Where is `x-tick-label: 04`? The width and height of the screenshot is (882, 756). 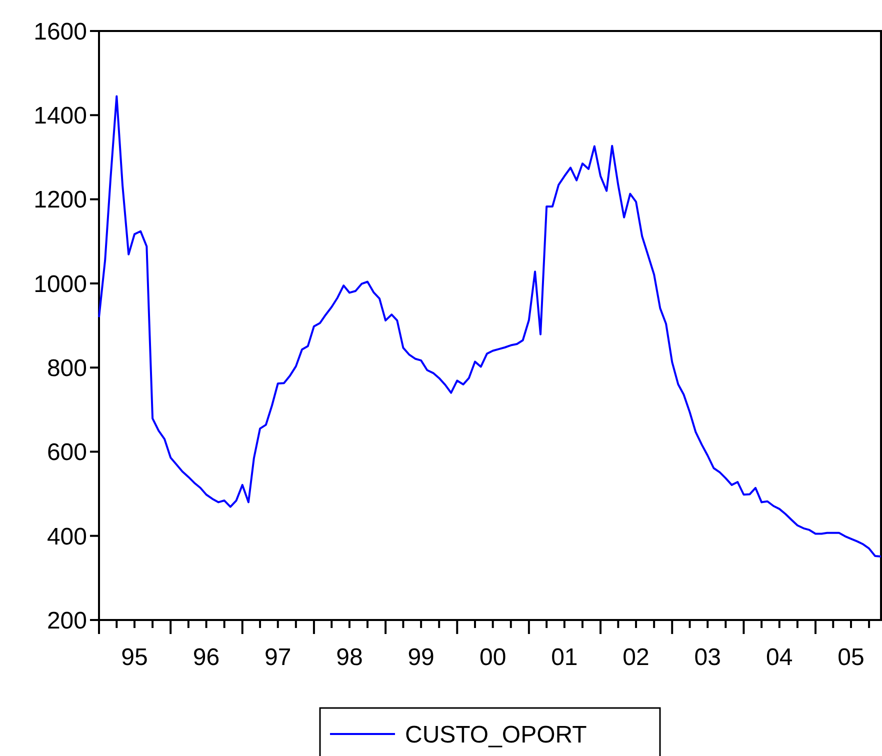
x-tick-label: 04 is located at coordinates (779, 657).